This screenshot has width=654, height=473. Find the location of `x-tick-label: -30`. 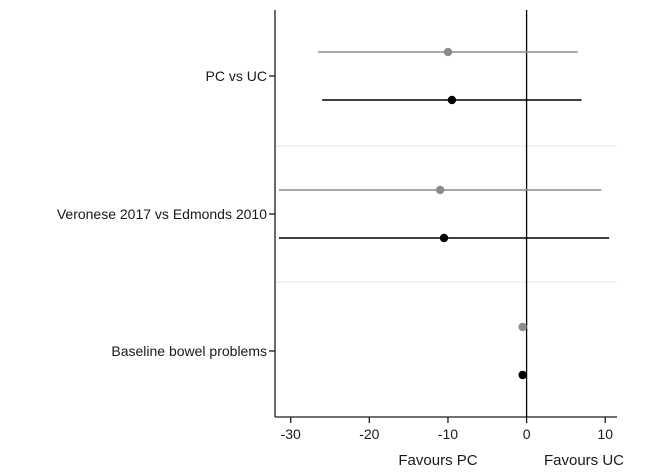

x-tick-label: -30 is located at coordinates (291, 434).